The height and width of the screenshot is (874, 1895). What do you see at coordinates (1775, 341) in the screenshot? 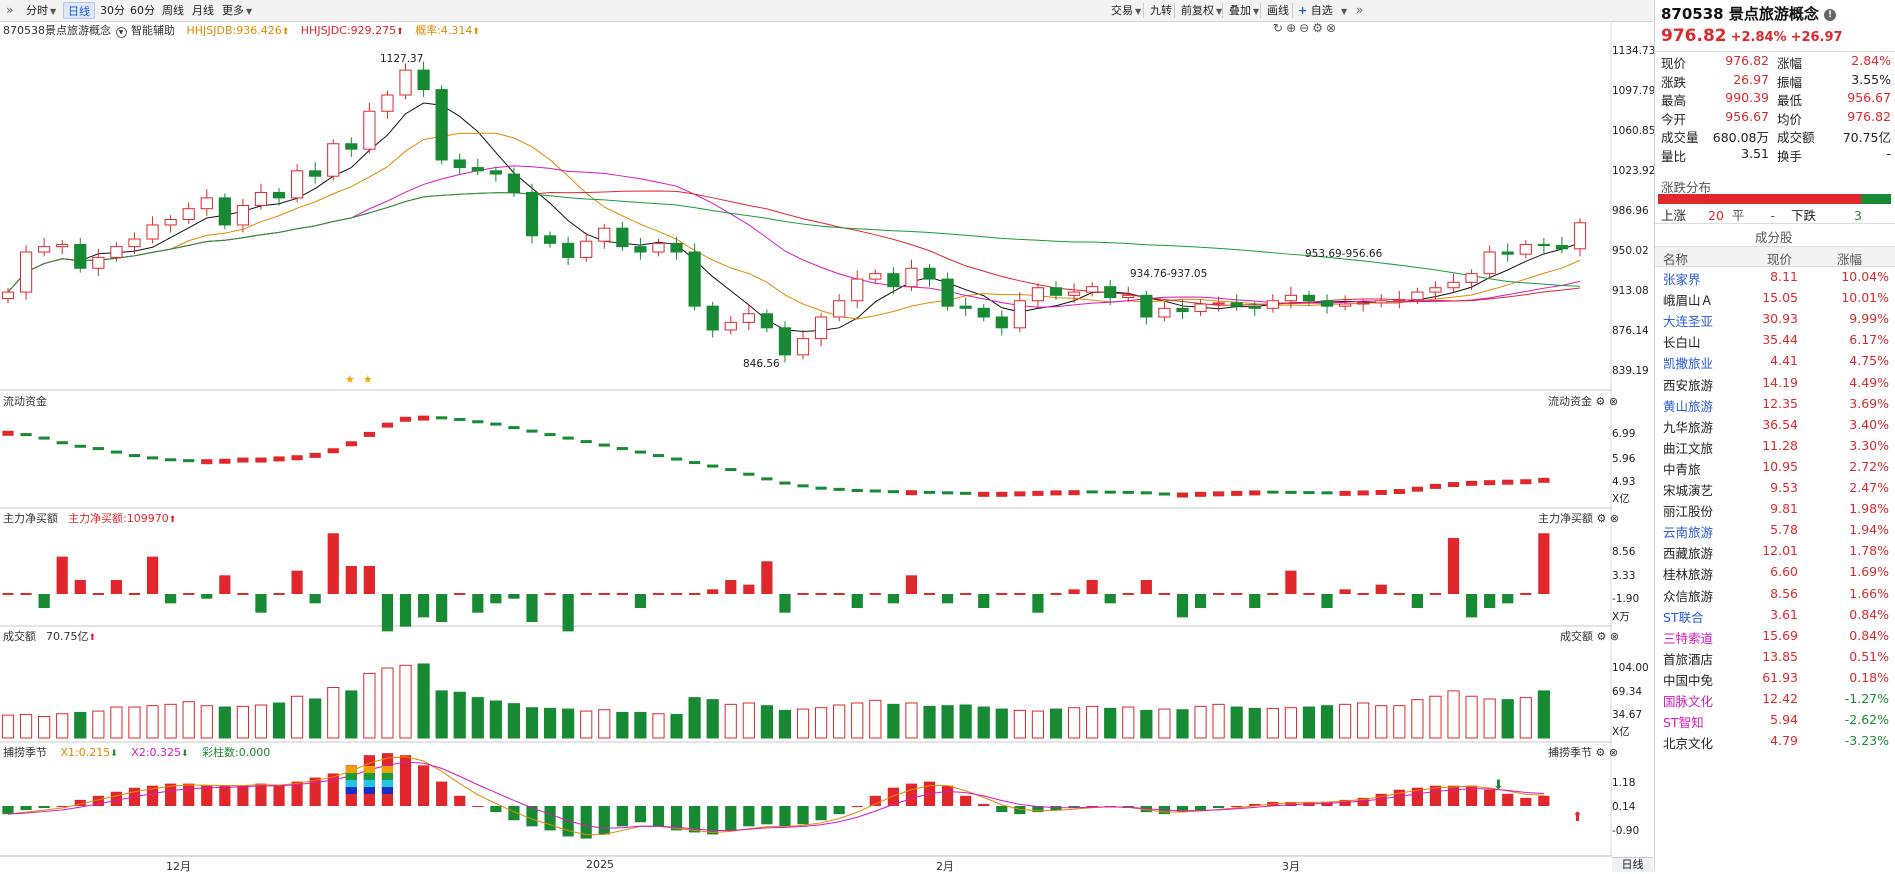
I see `list-item: 长白山 35.44 6.17%` at bounding box center [1775, 341].